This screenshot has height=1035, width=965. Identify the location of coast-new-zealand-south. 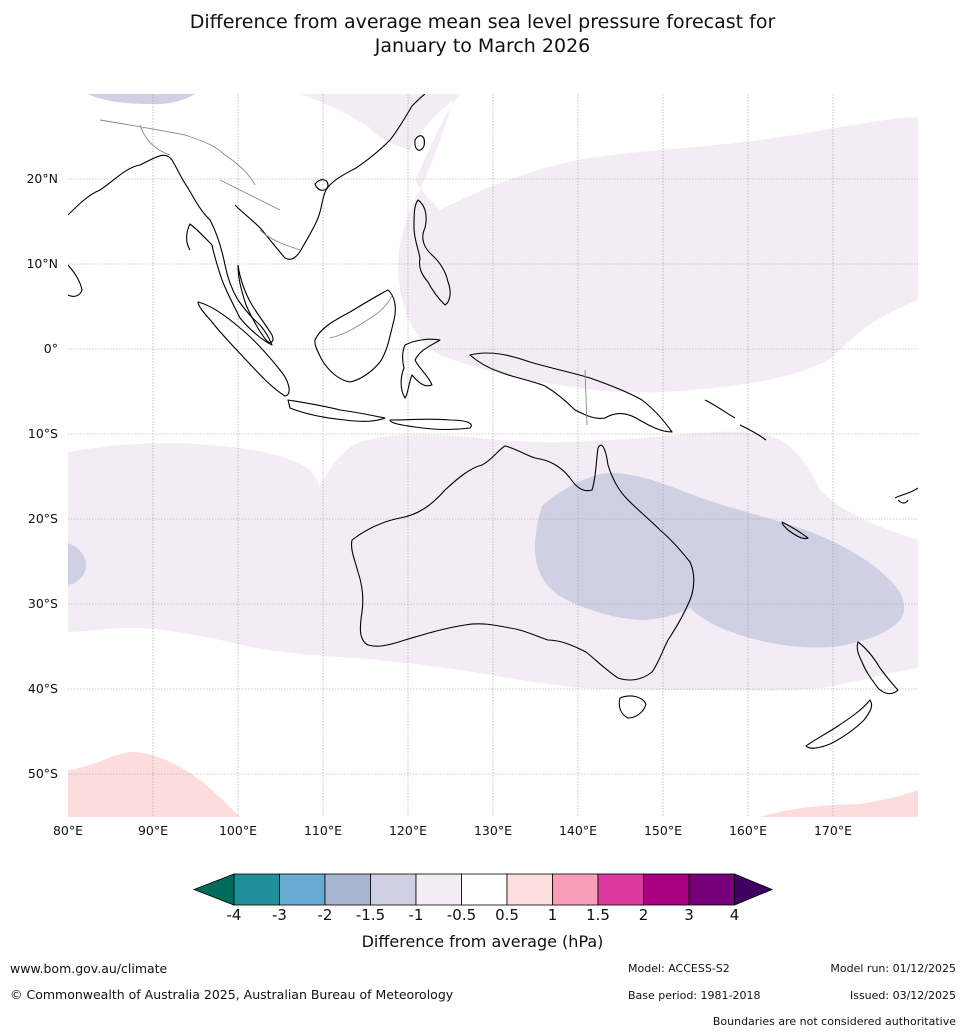
(839, 724).